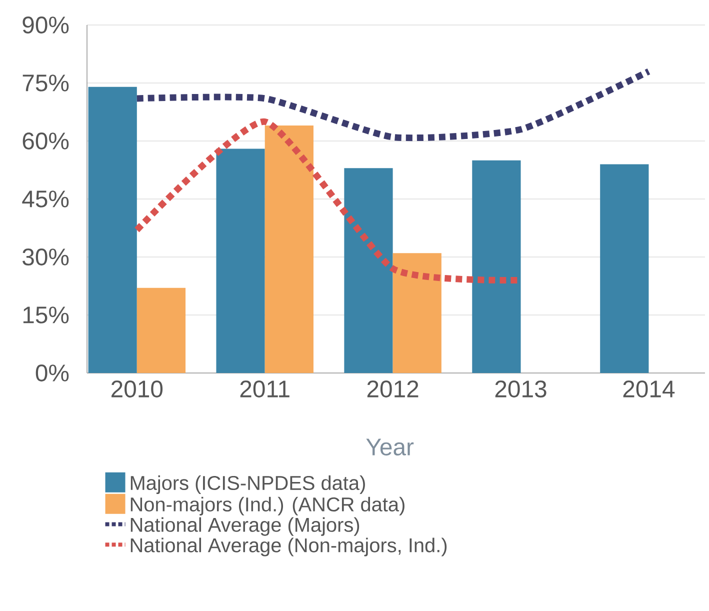  Describe the element at coordinates (52, 373) in the screenshot. I see `y-tick-label: 0%` at that location.